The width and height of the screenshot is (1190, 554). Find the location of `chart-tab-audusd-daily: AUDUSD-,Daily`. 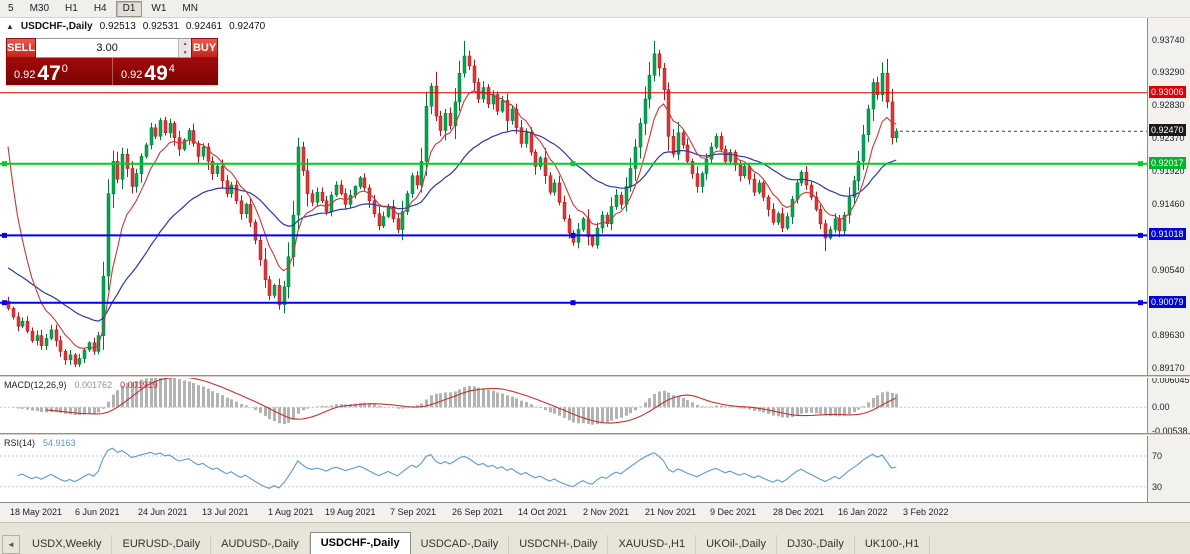

chart-tab-audusd-daily: AUDUSD-,Daily is located at coordinates (260, 544).